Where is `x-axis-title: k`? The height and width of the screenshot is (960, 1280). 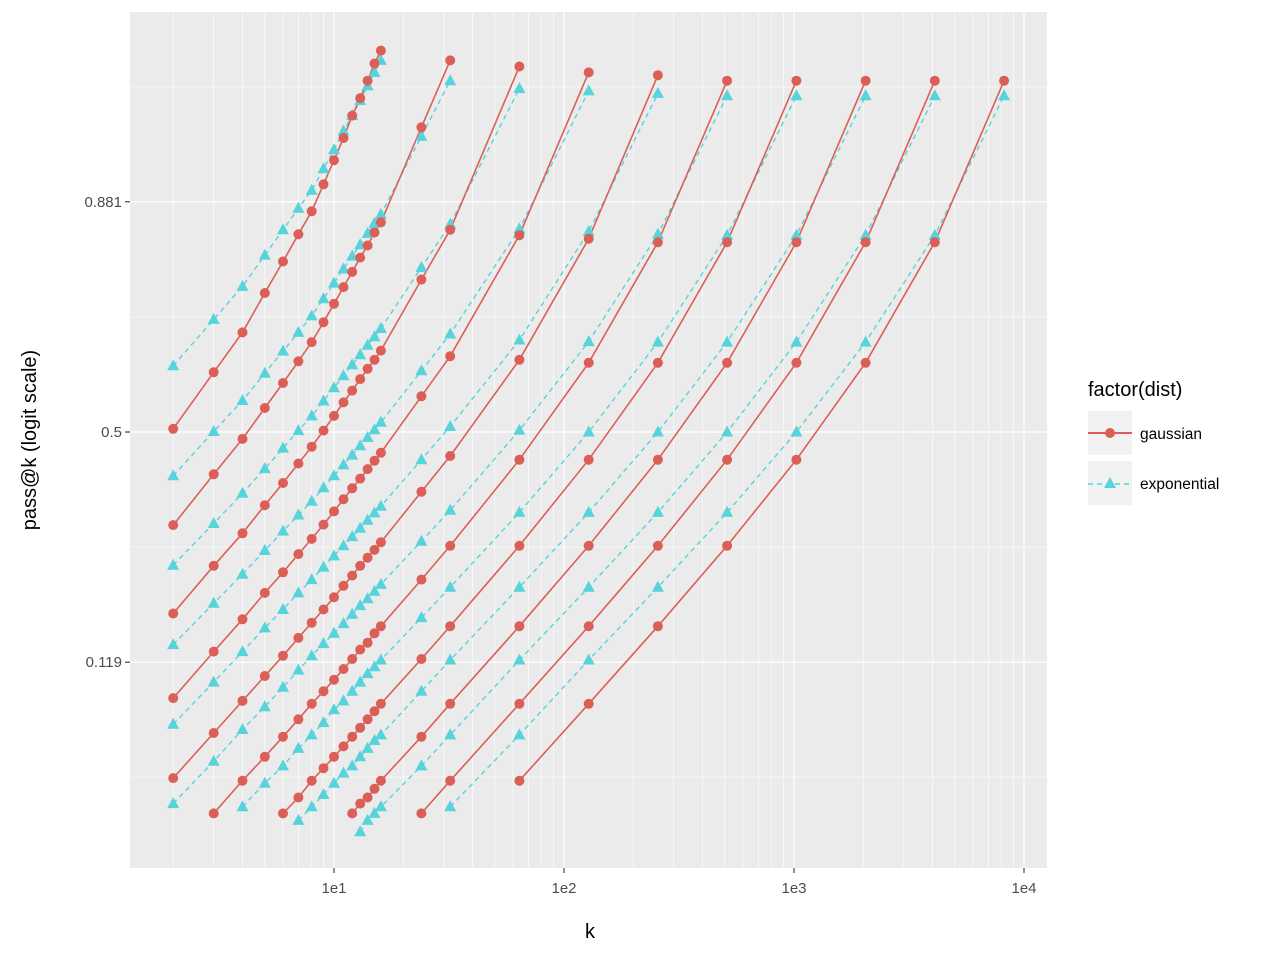 x-axis-title: k is located at coordinates (590, 932).